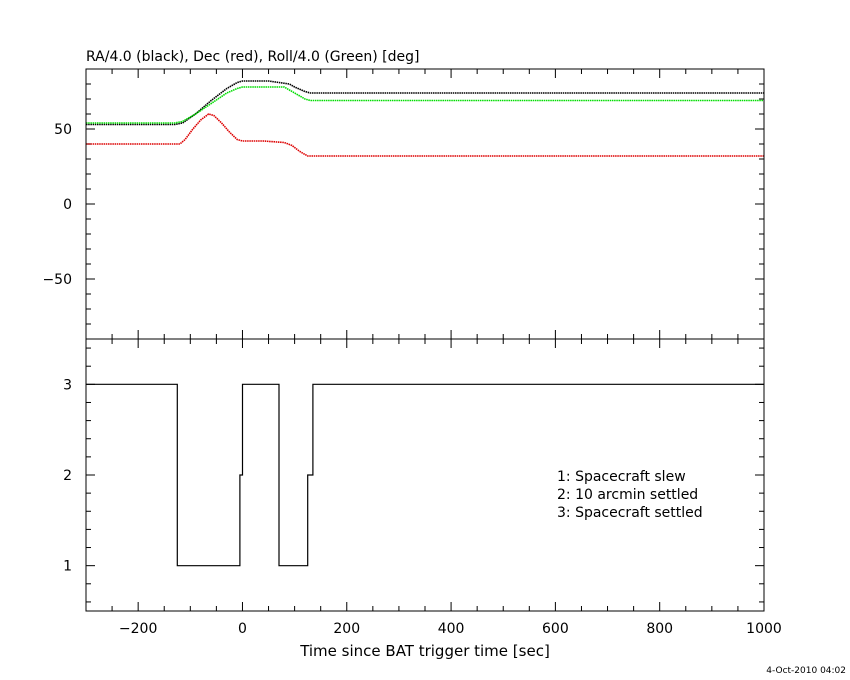 The width and height of the screenshot is (850, 680). What do you see at coordinates (451, 629) in the screenshot?
I see `x-tick-label: 400` at bounding box center [451, 629].